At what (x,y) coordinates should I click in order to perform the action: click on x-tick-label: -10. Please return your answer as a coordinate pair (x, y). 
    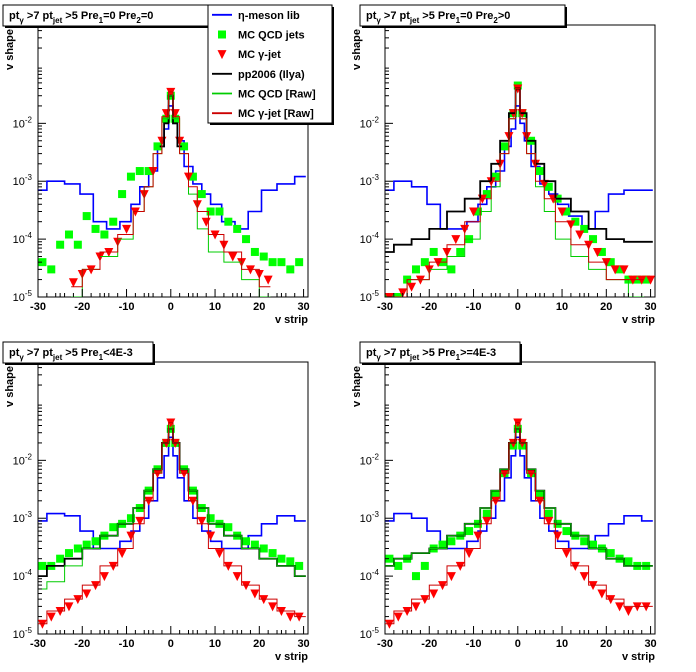
    Looking at the image, I should click on (474, 307).